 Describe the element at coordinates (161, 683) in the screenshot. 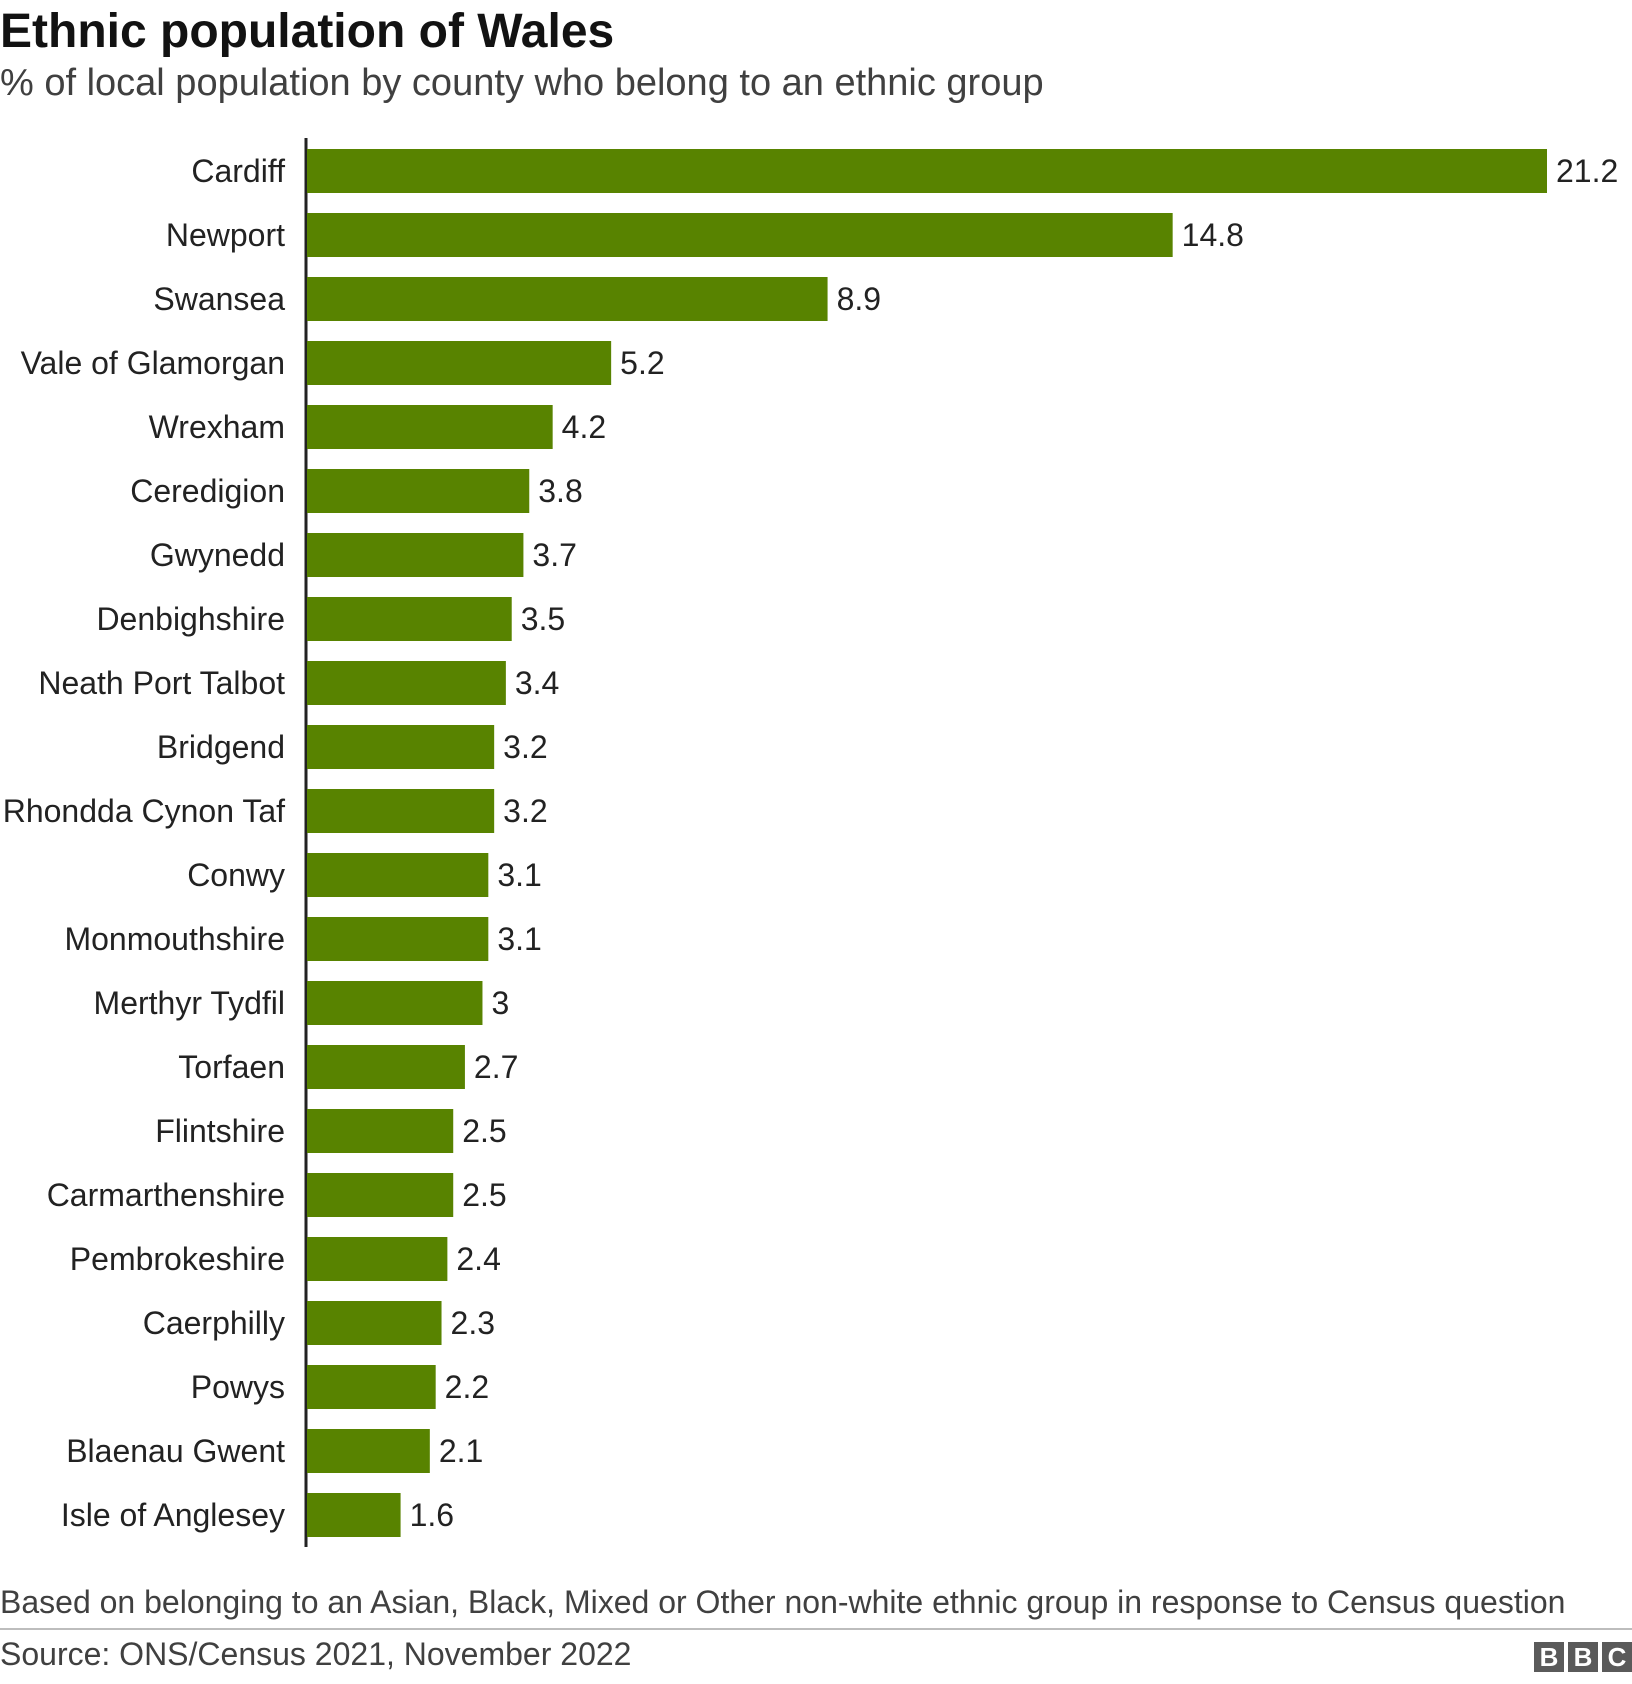

I see `category-label: Neath Port Talbot` at that location.